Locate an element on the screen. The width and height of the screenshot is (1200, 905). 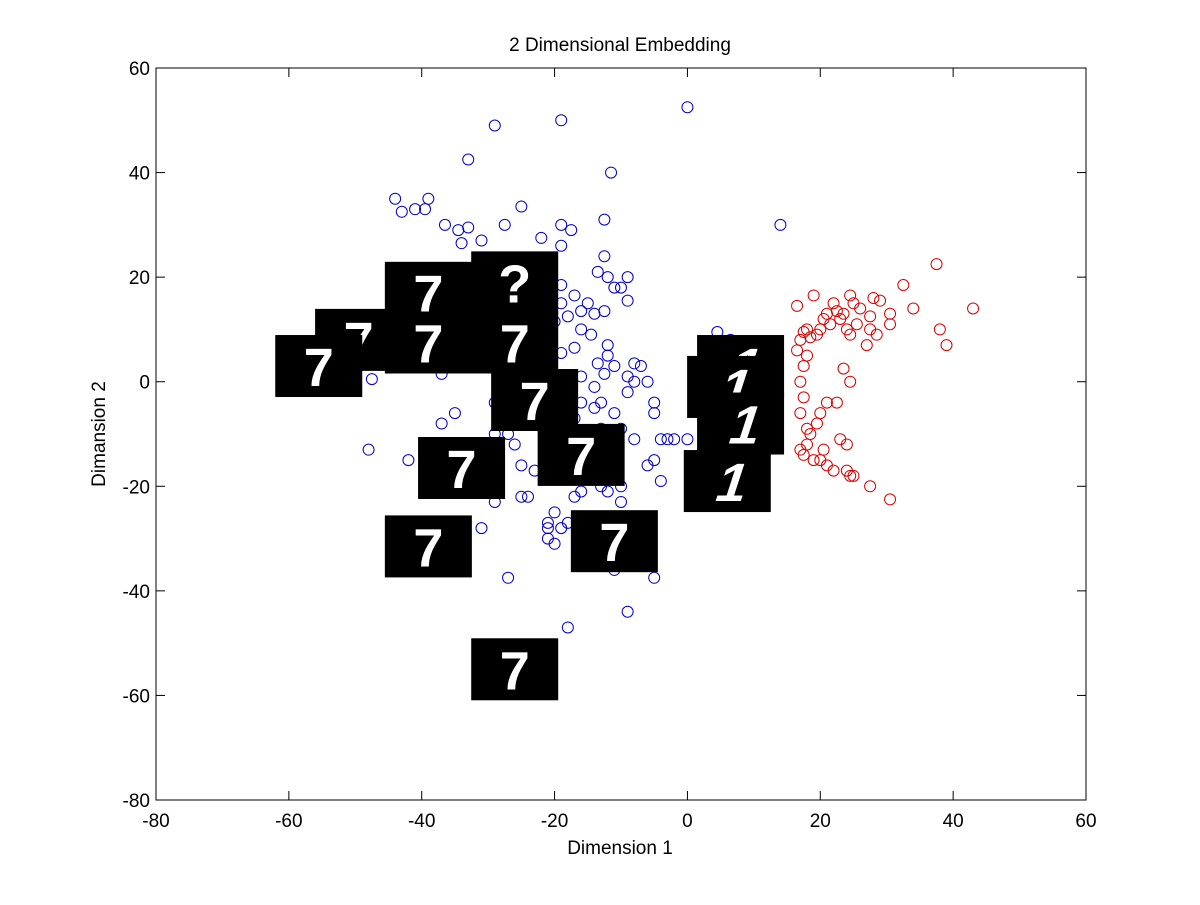
y-tick-label: -40 is located at coordinates (136, 592).